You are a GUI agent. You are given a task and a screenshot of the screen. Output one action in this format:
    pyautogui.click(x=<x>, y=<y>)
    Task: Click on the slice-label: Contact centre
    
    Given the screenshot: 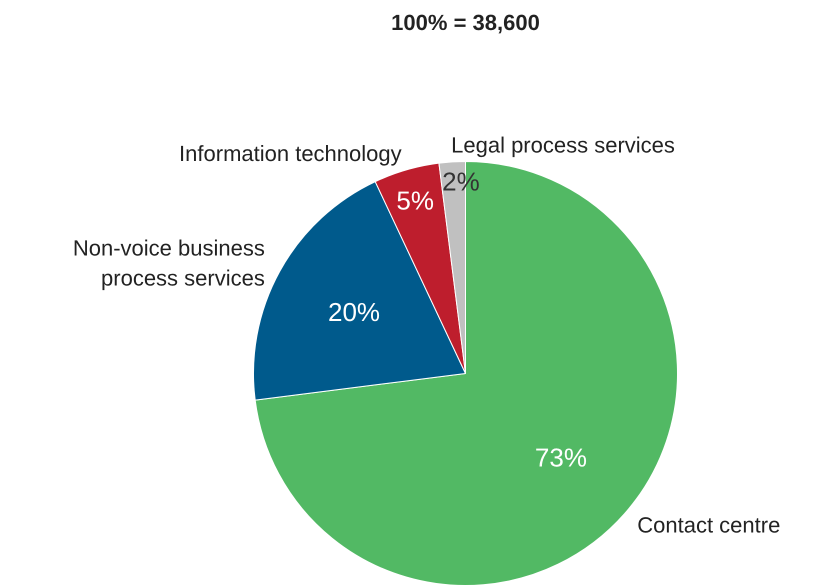 What is the action you would take?
    pyautogui.click(x=708, y=525)
    